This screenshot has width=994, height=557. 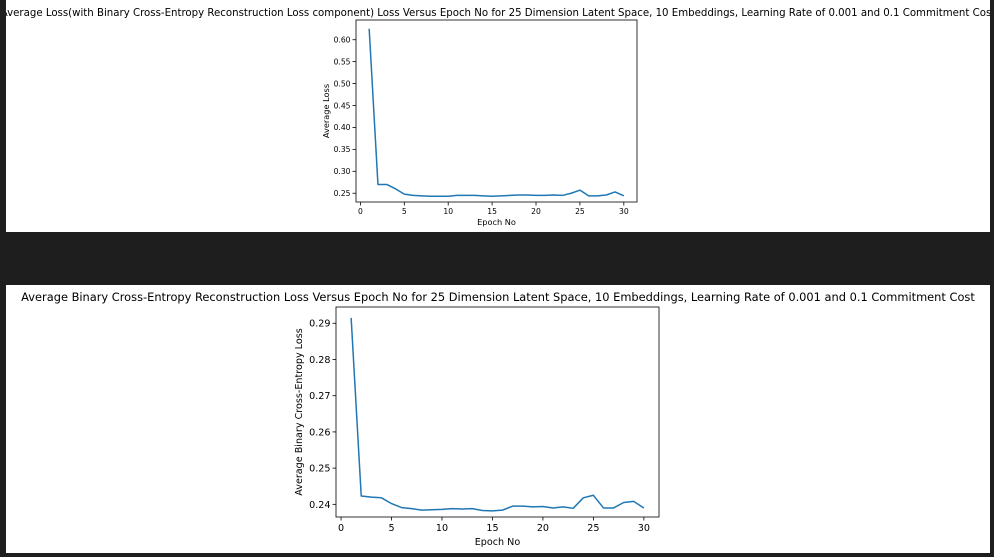 What do you see at coordinates (299, 411) in the screenshot?
I see `y-axis-label: Average Binary Cross-Entropy Loss` at bounding box center [299, 411].